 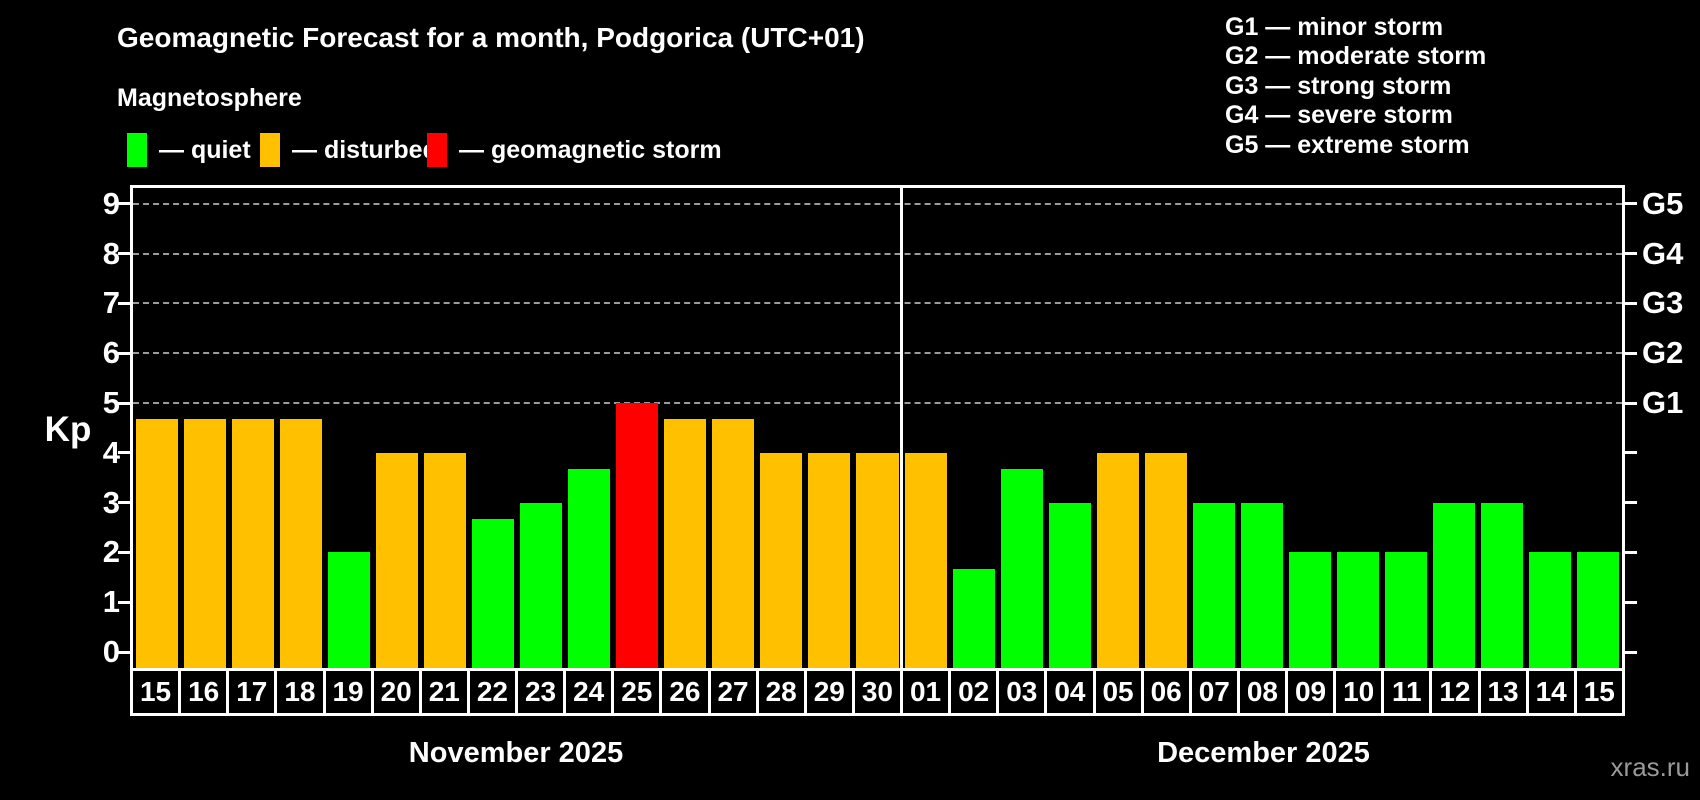 I want to click on day-label-dec-06: 06, so click(x=1167, y=692).